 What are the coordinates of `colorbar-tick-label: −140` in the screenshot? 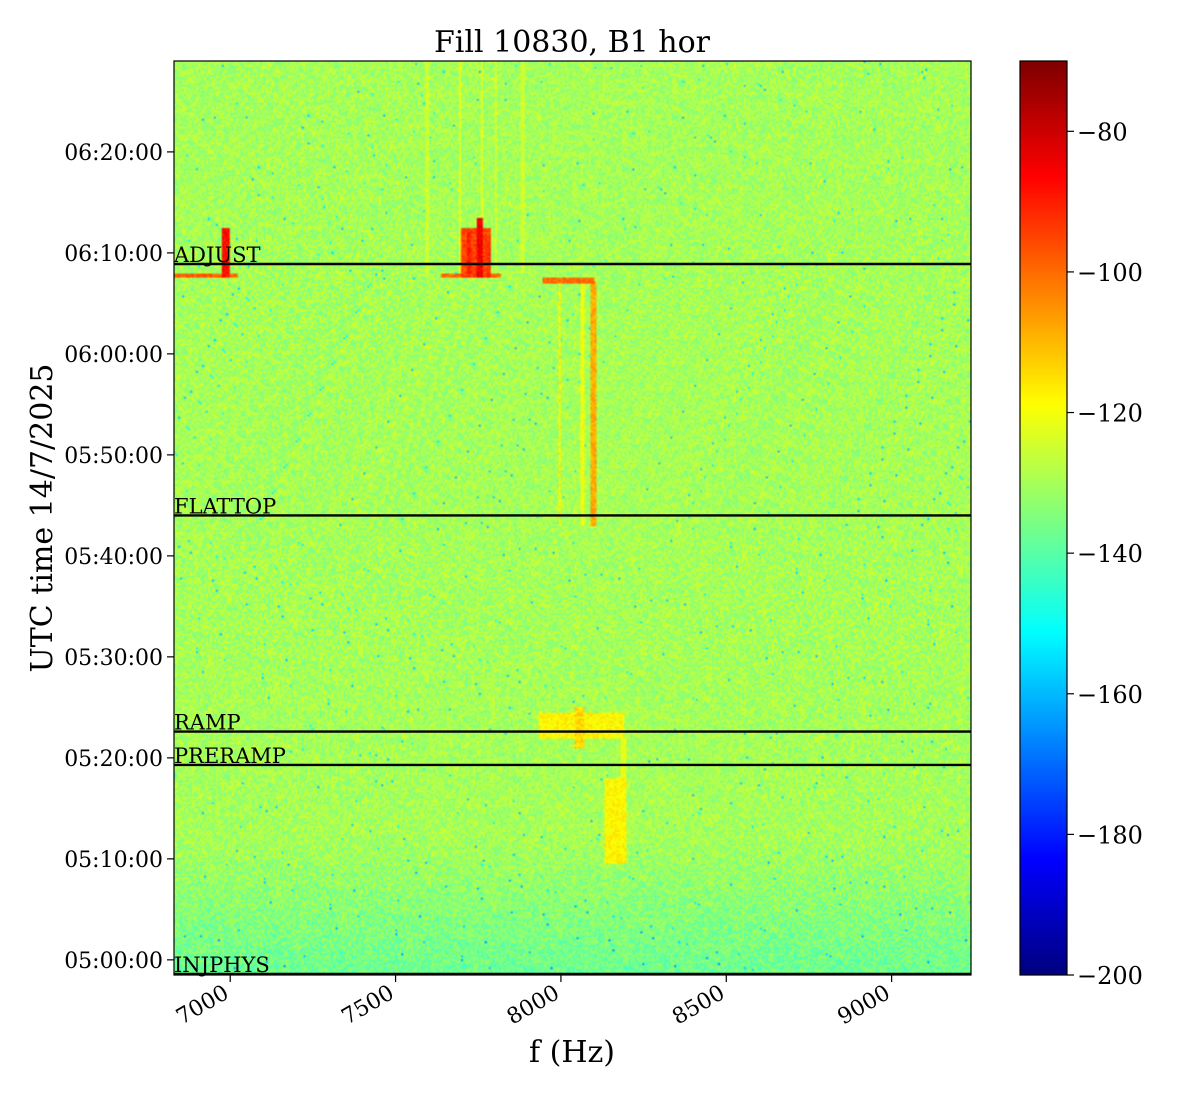 It's located at (1110, 554).